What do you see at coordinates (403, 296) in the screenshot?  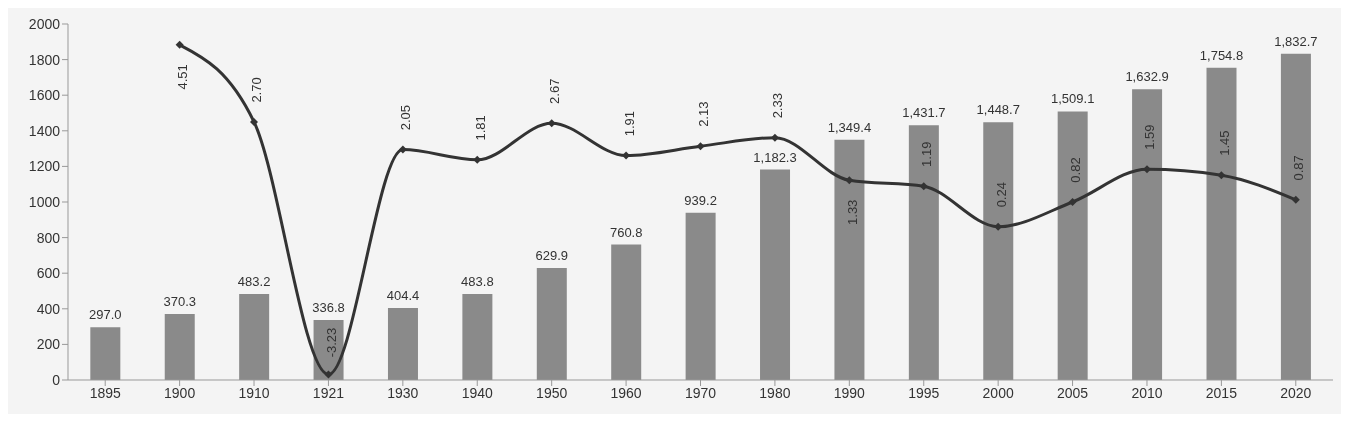 I see `data-label: 404.4` at bounding box center [403, 296].